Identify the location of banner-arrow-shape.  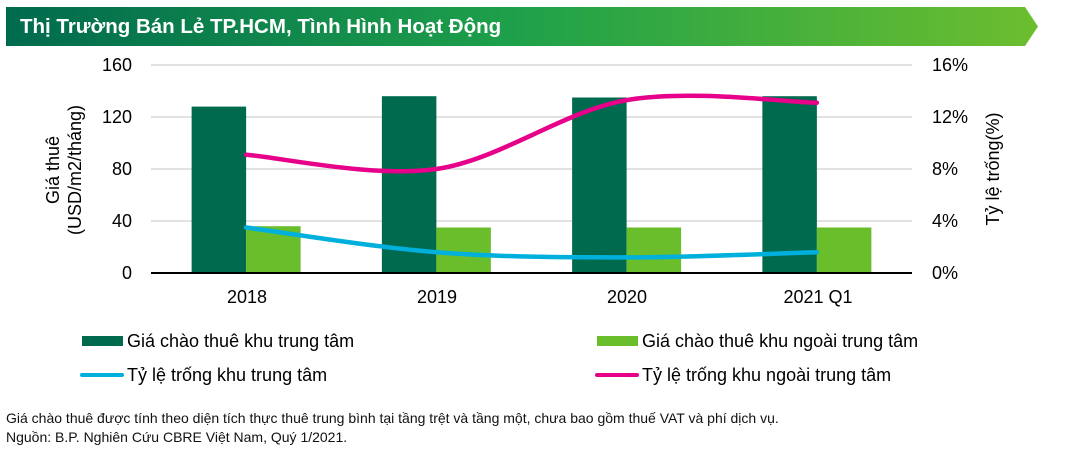
(522, 26).